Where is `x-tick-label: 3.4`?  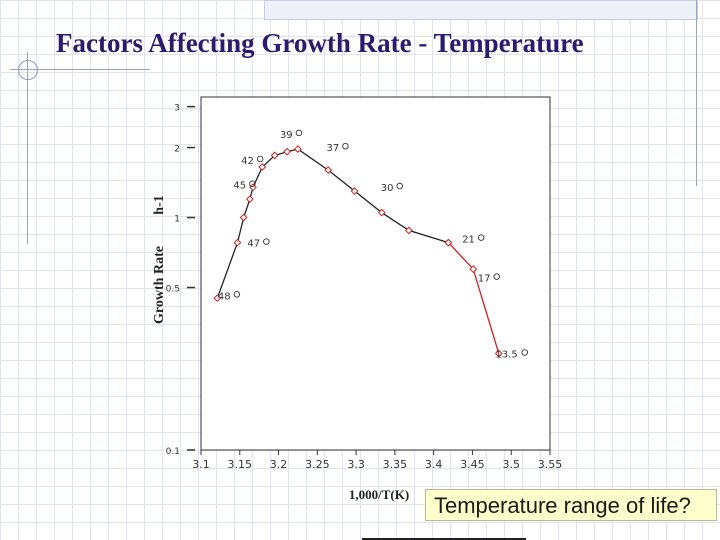 x-tick-label: 3.4 is located at coordinates (434, 464).